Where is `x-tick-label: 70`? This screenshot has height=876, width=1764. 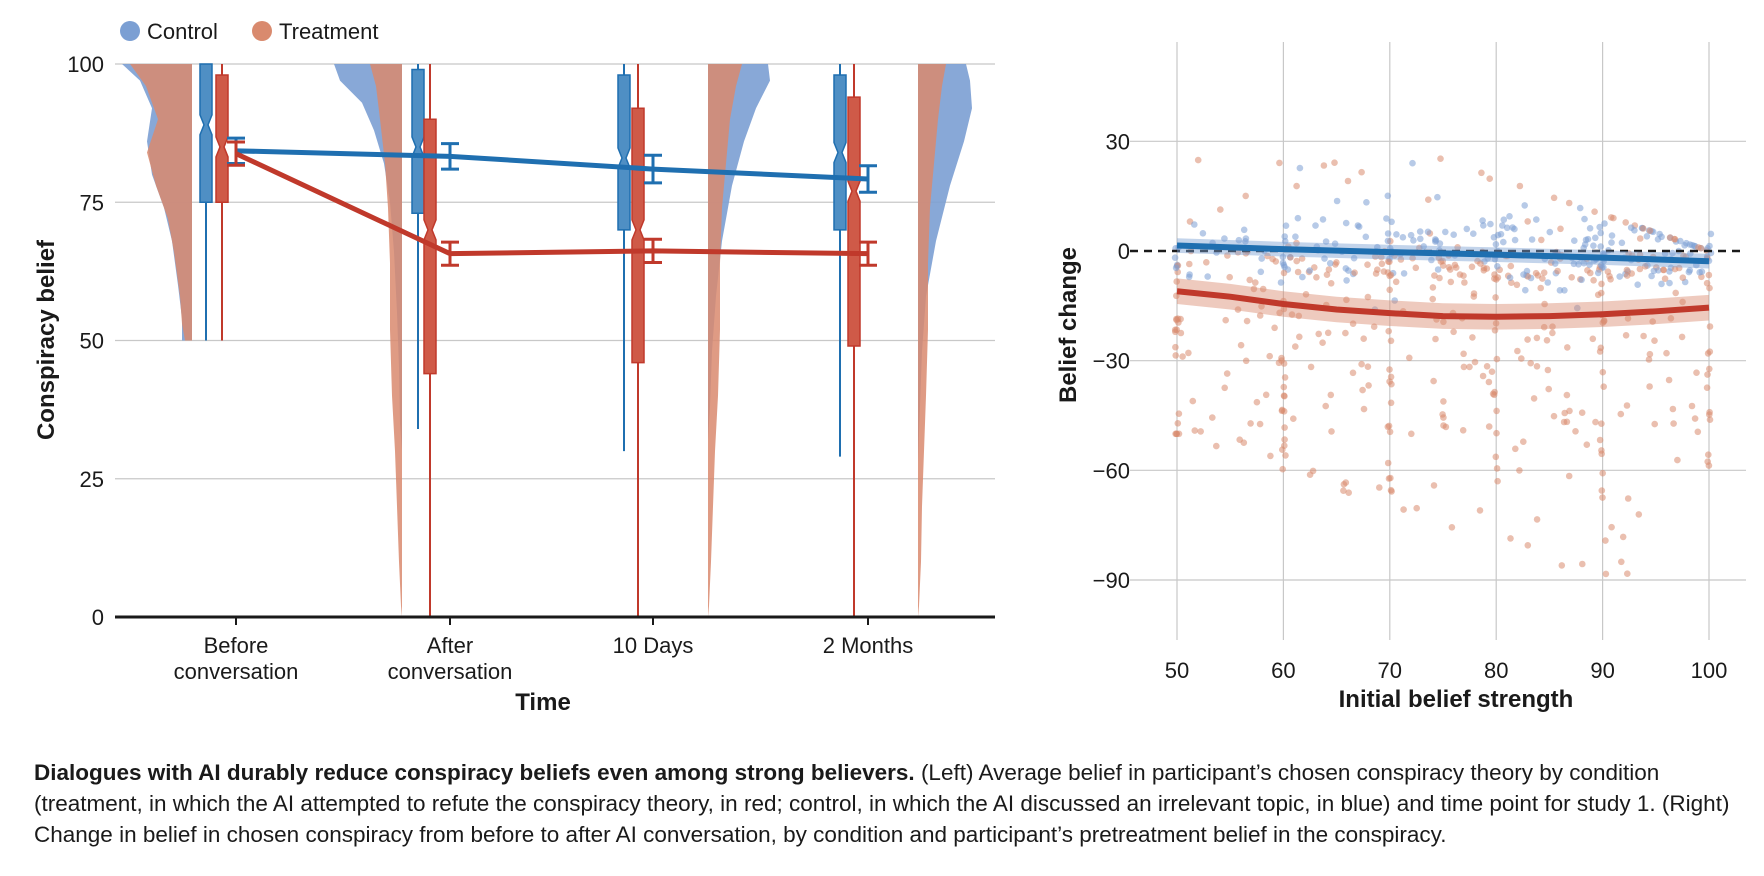
x-tick-label: 70 is located at coordinates (1390, 670).